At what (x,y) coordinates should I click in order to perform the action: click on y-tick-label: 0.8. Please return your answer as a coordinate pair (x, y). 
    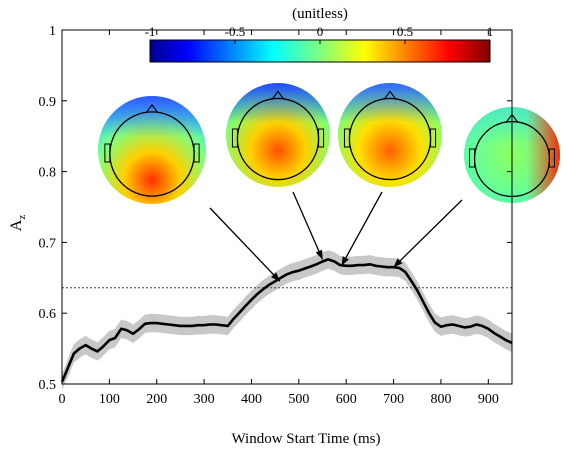
    Looking at the image, I should click on (48, 173).